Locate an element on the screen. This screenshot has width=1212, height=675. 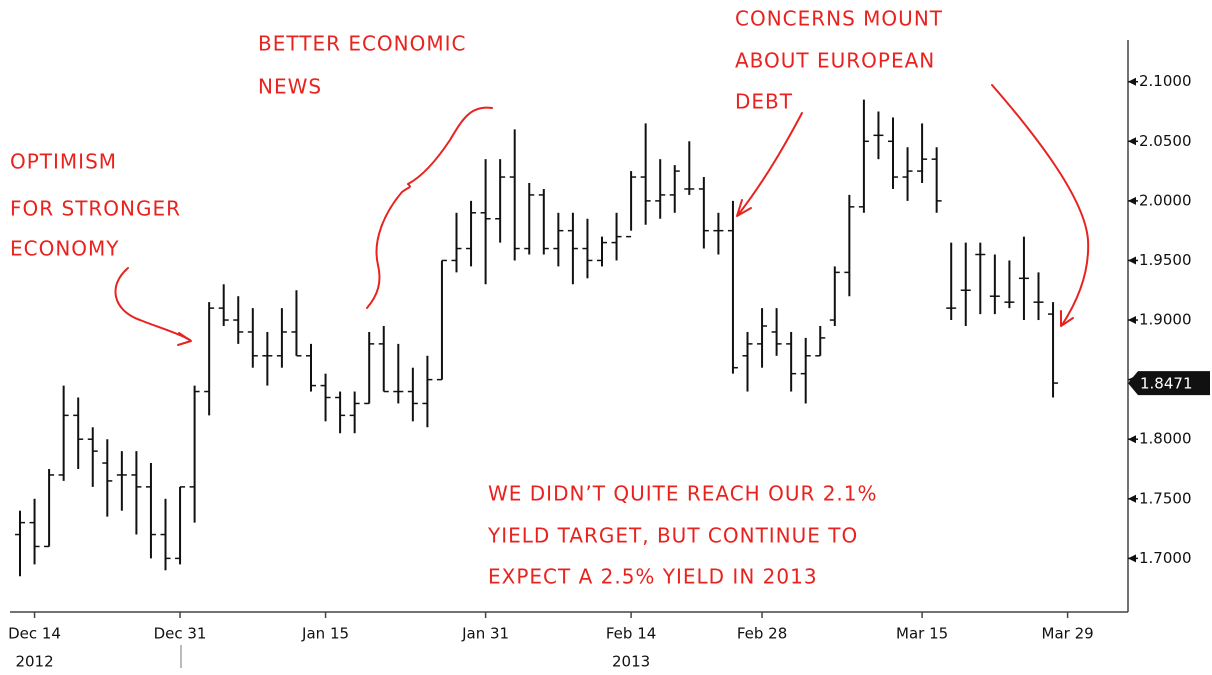
y-tick-label: 2.0000 is located at coordinates (1165, 200).